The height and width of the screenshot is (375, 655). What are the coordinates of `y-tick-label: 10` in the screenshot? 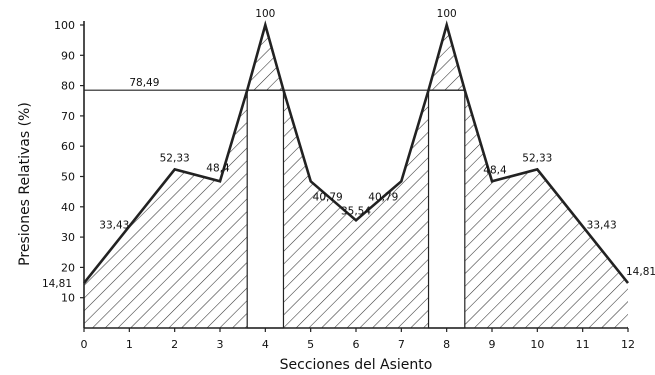 It's located at (68, 298).